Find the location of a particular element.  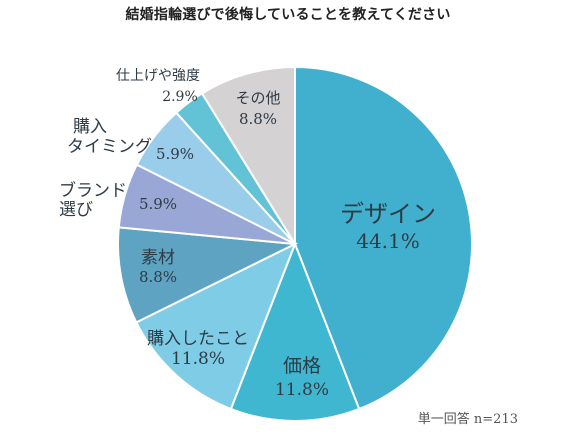

slice-value-5: 5.9% is located at coordinates (158, 204).